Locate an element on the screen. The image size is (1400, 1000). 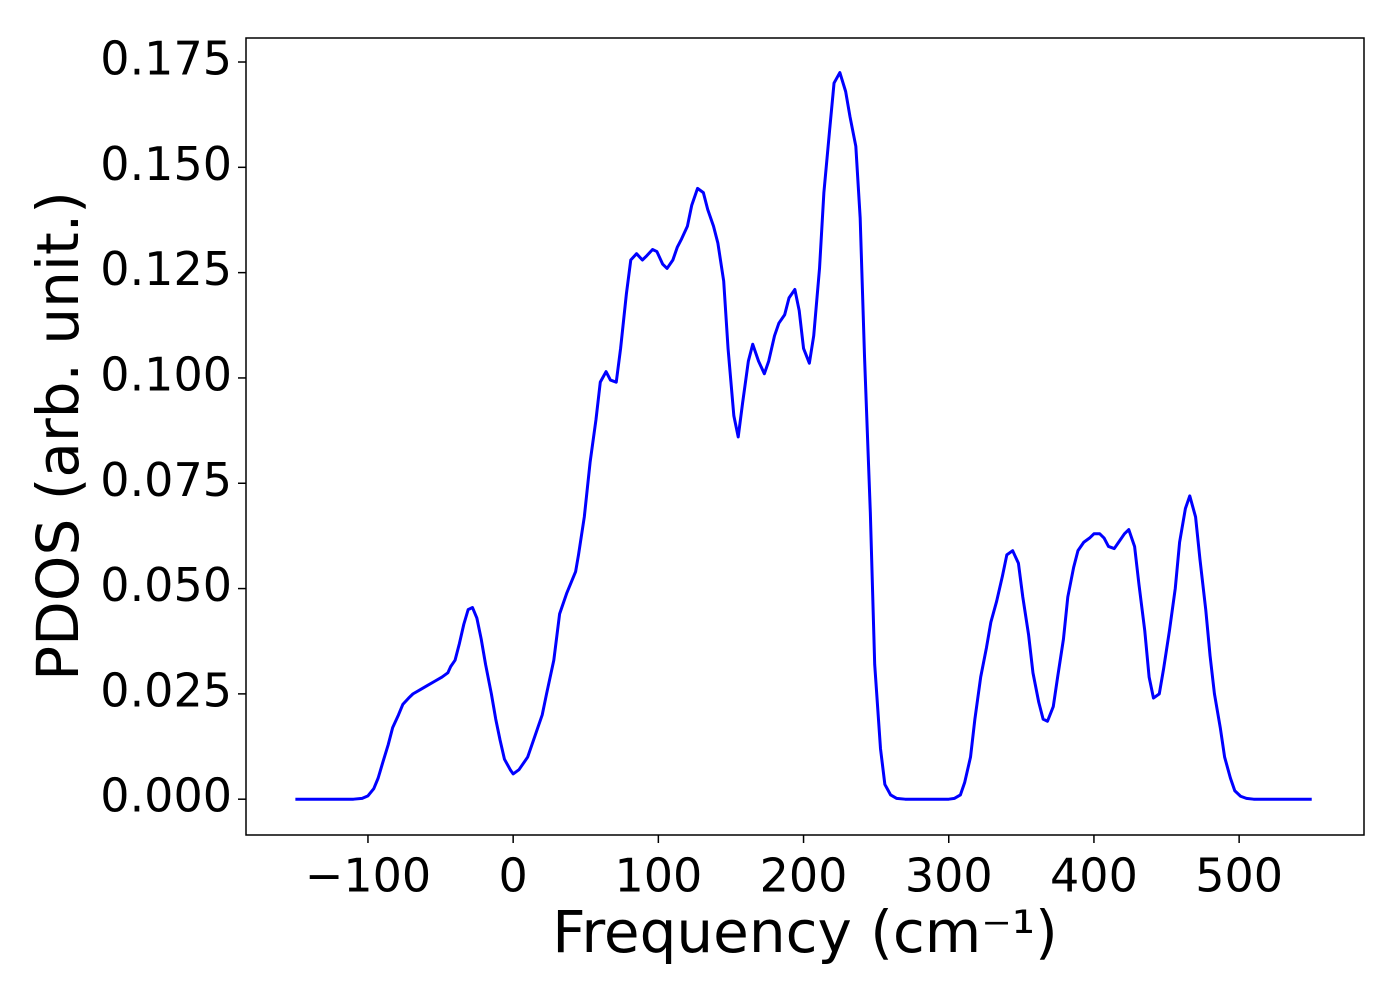
y-axis-label: PDOS (arb. unit.) is located at coordinates (58, 436).